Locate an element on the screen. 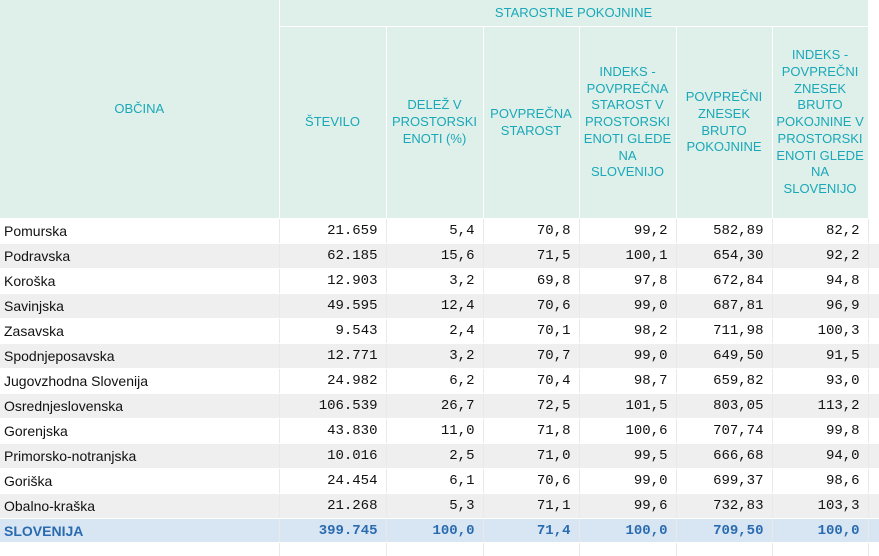 The image size is (879, 556). value-cell: 91,5 is located at coordinates (820, 356).